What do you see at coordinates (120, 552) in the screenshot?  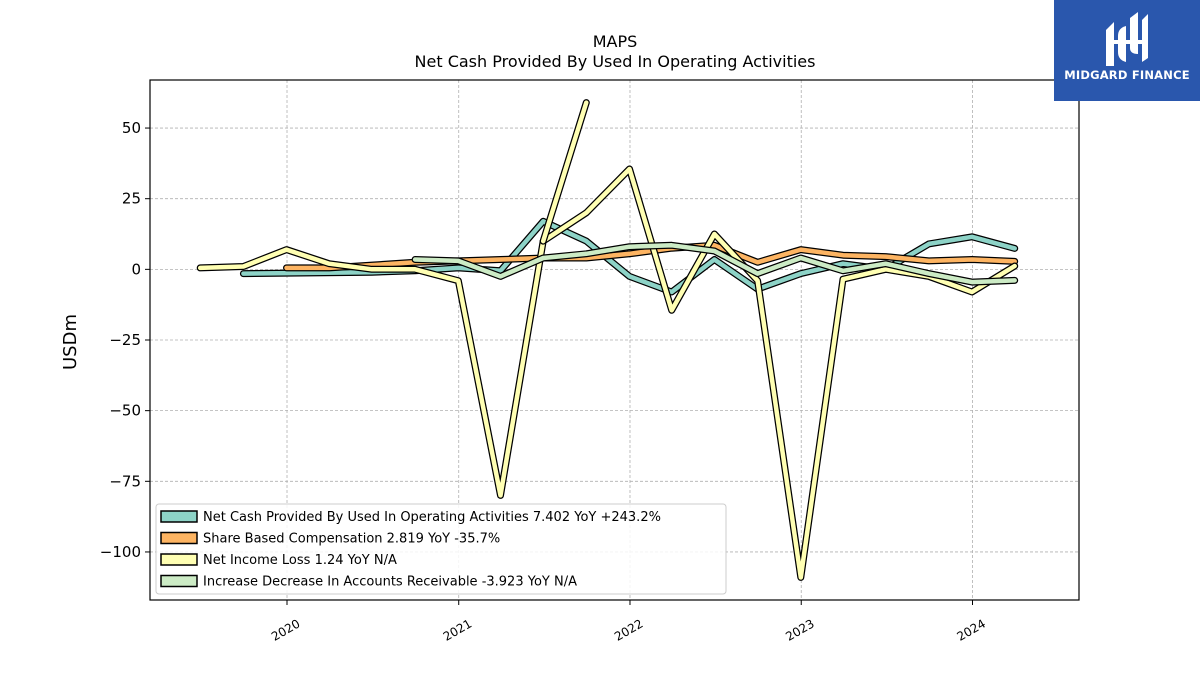 I see `y-tick-label: −100` at bounding box center [120, 552].